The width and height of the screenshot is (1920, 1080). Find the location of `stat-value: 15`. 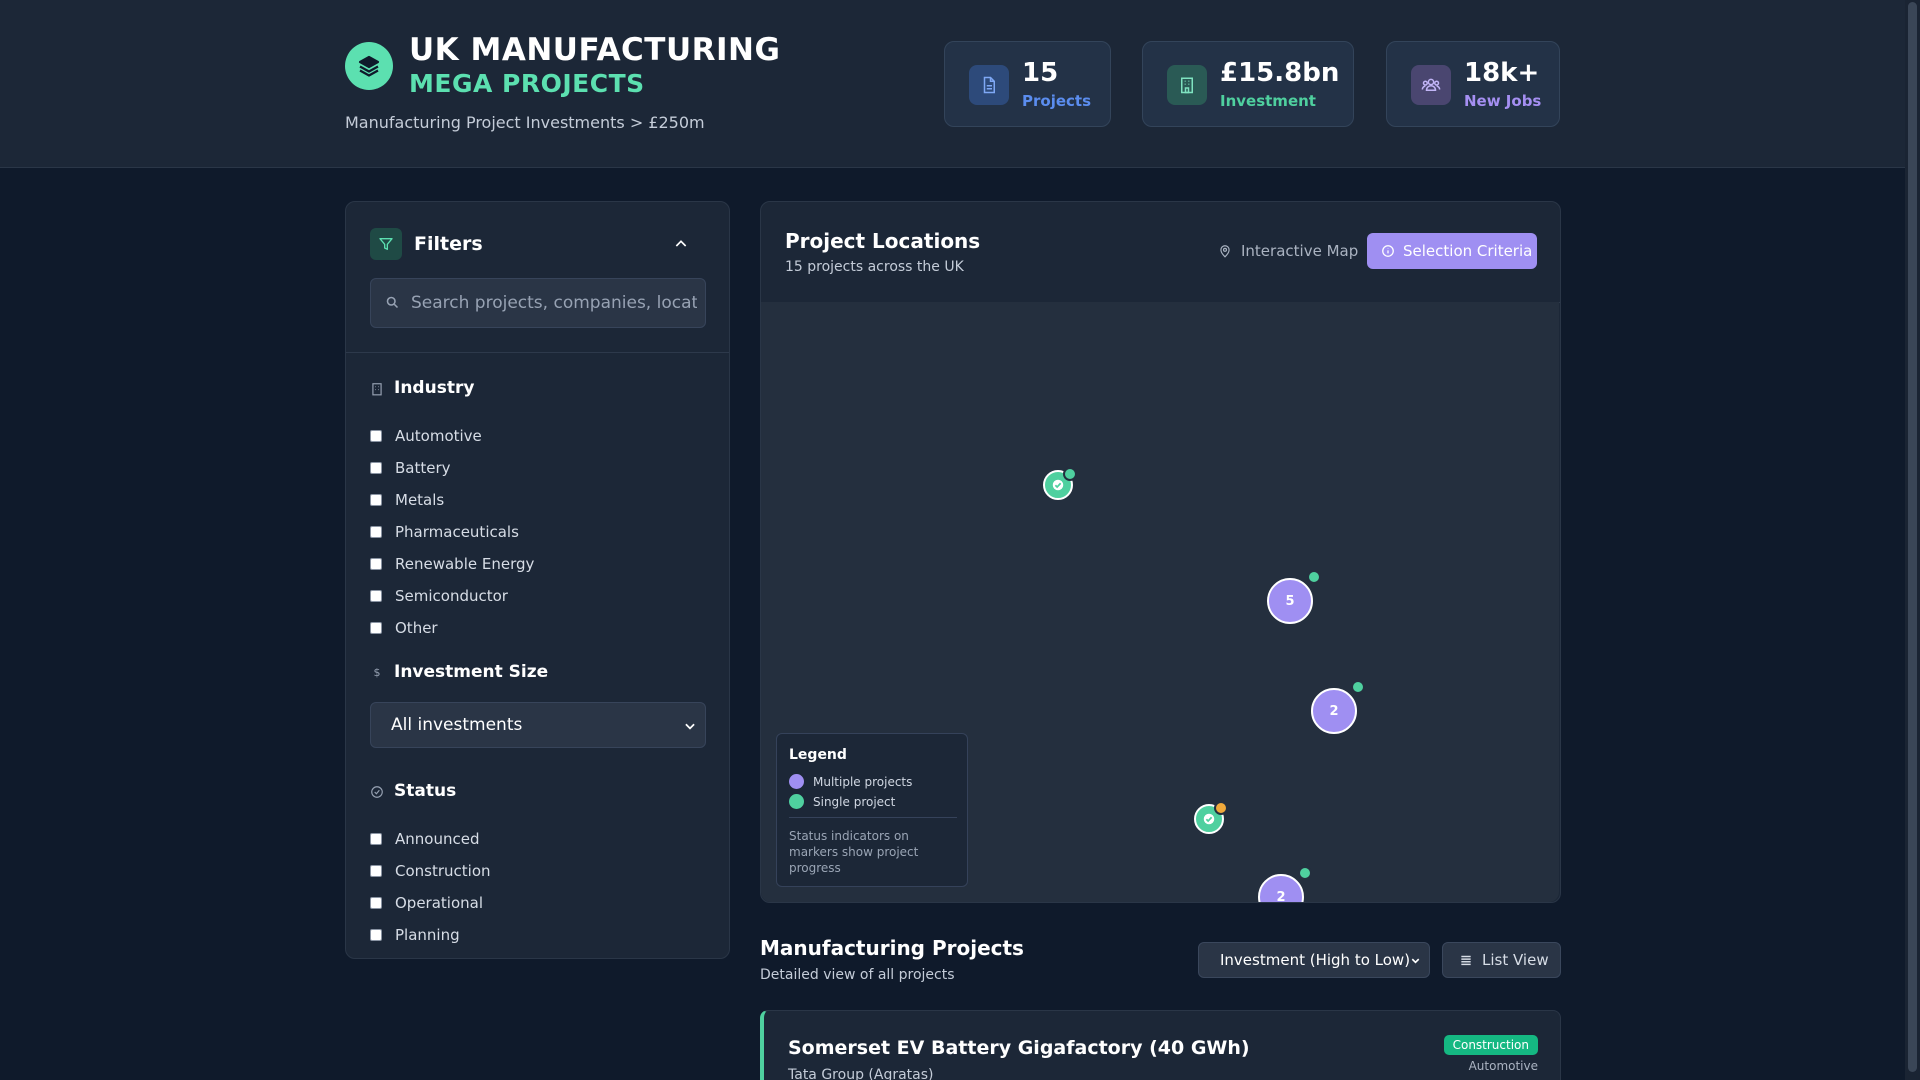

stat-value: 15 is located at coordinates (1040, 73).